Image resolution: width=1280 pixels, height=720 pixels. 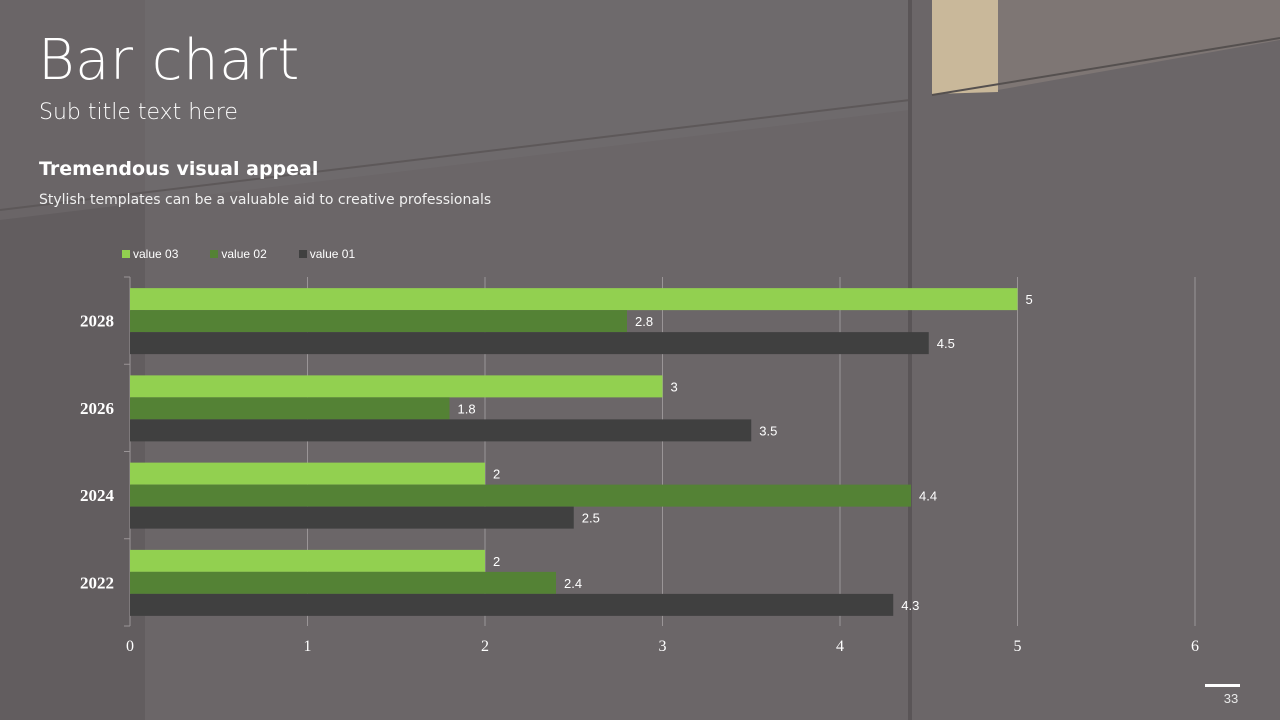 I want to click on legend-swatch-value03, so click(x=126, y=254).